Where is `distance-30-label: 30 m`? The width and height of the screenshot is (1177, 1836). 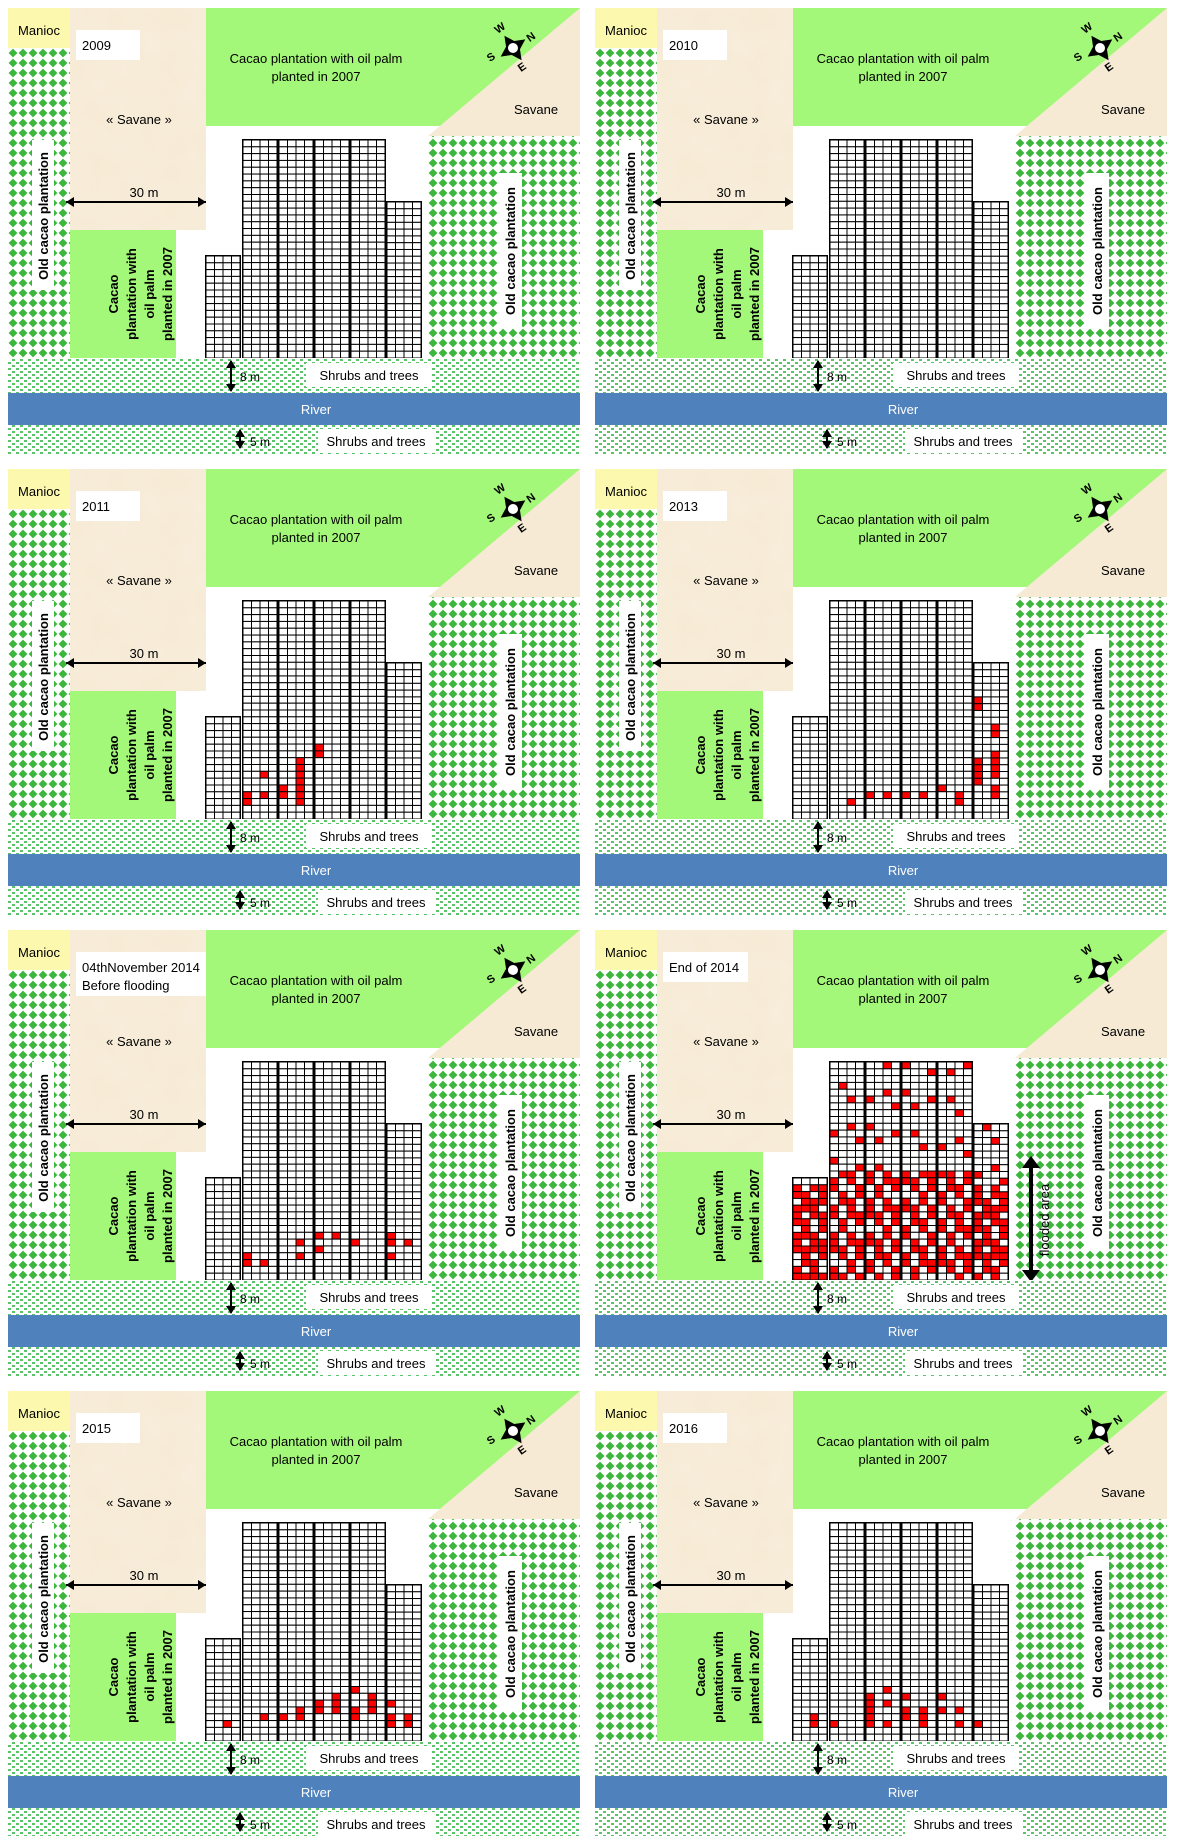
distance-30-label: 30 m is located at coordinates (144, 192).